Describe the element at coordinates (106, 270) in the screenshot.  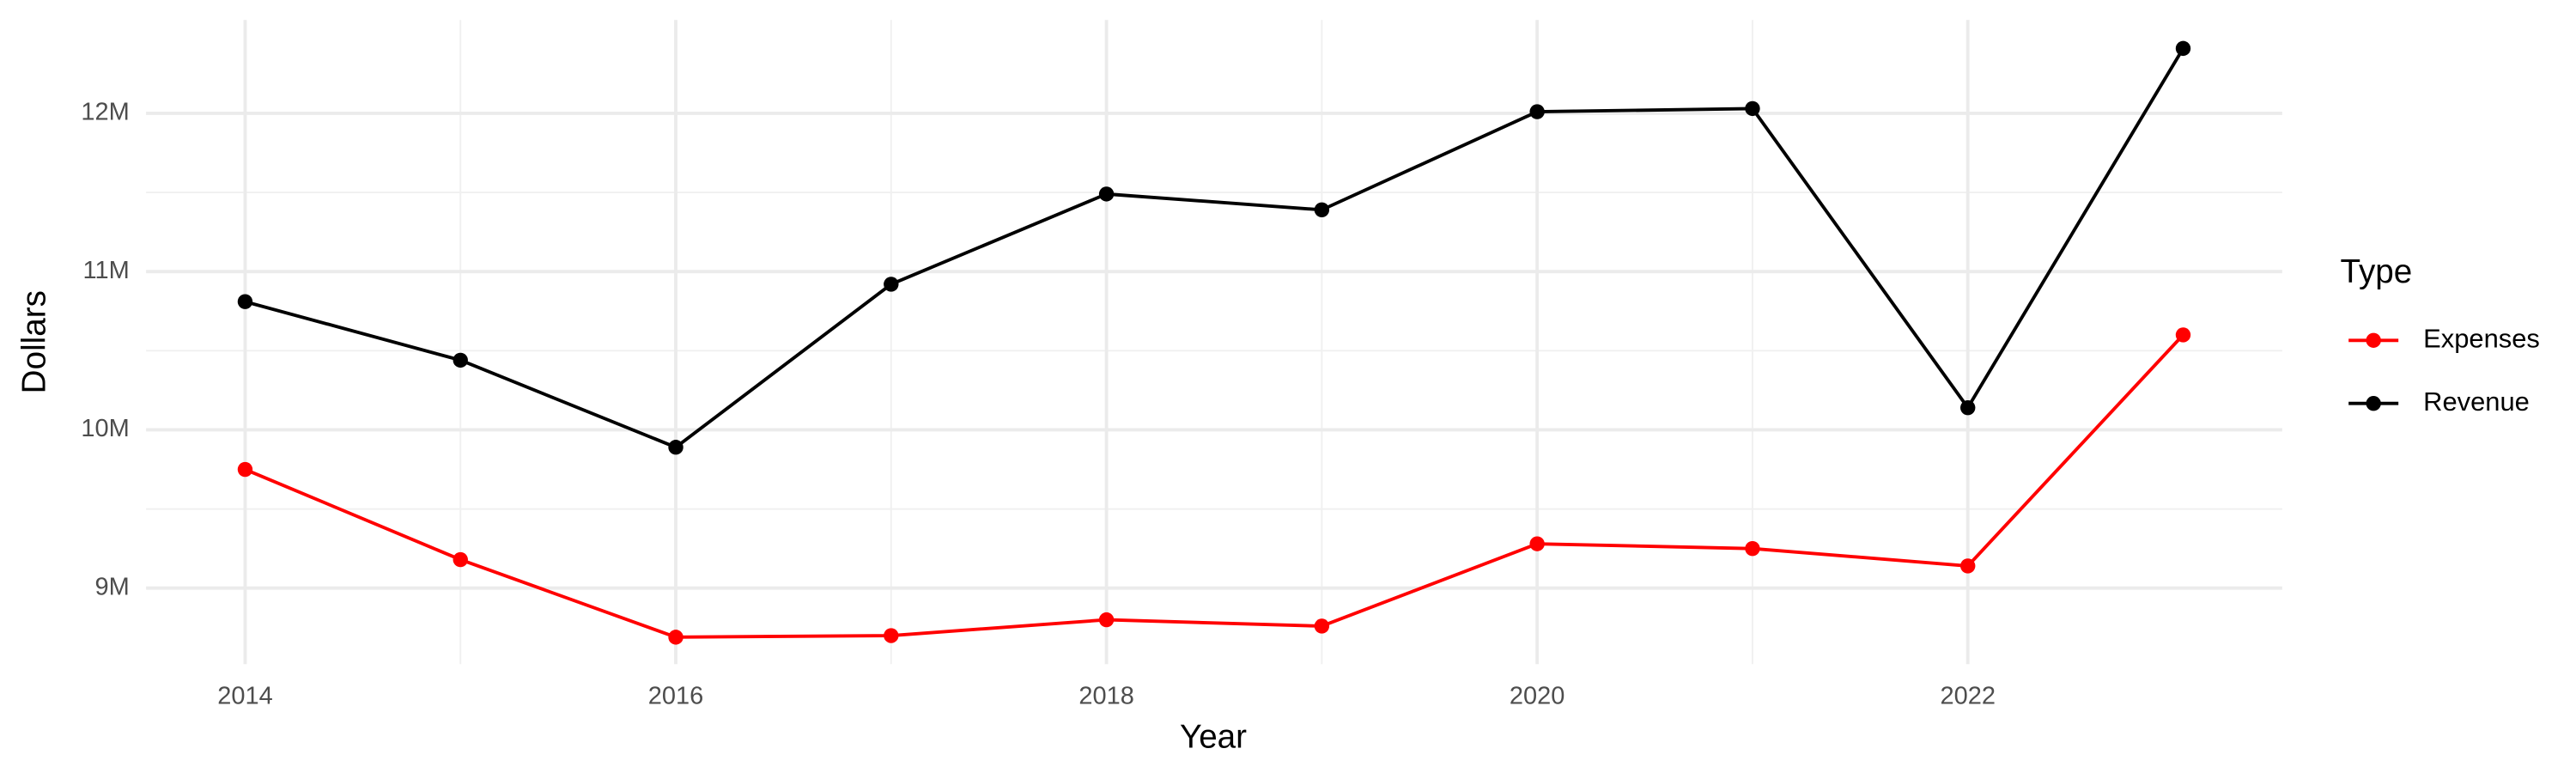
I see `y-tick-label: 11M` at that location.